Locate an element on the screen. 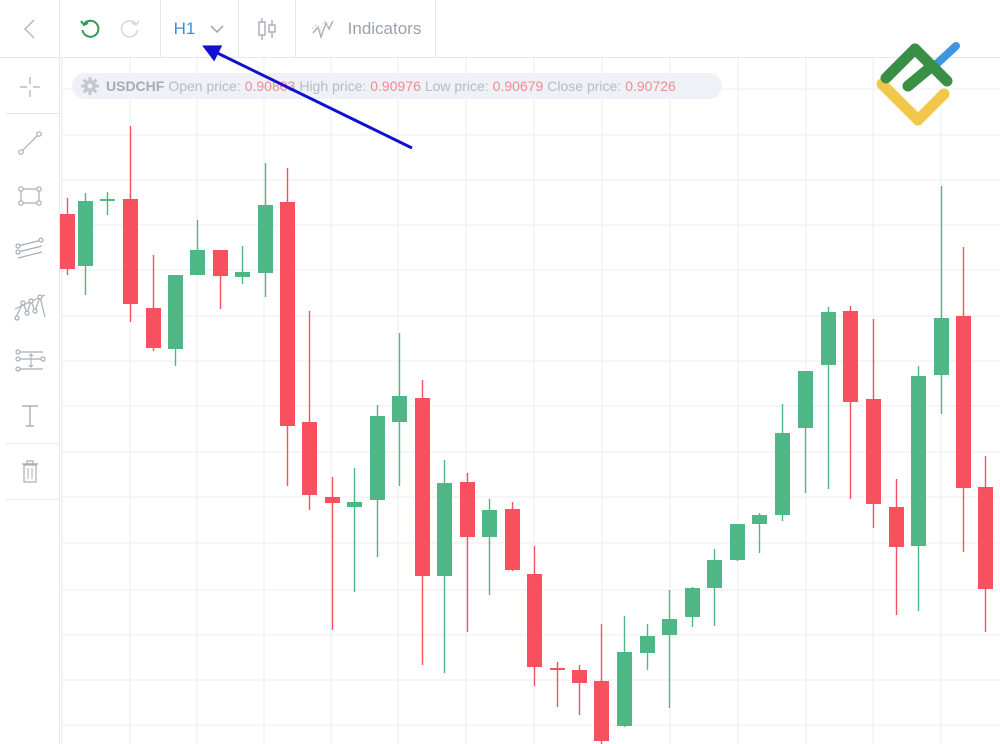 The width and height of the screenshot is (1000, 744). redo-button is located at coordinates (130, 29).